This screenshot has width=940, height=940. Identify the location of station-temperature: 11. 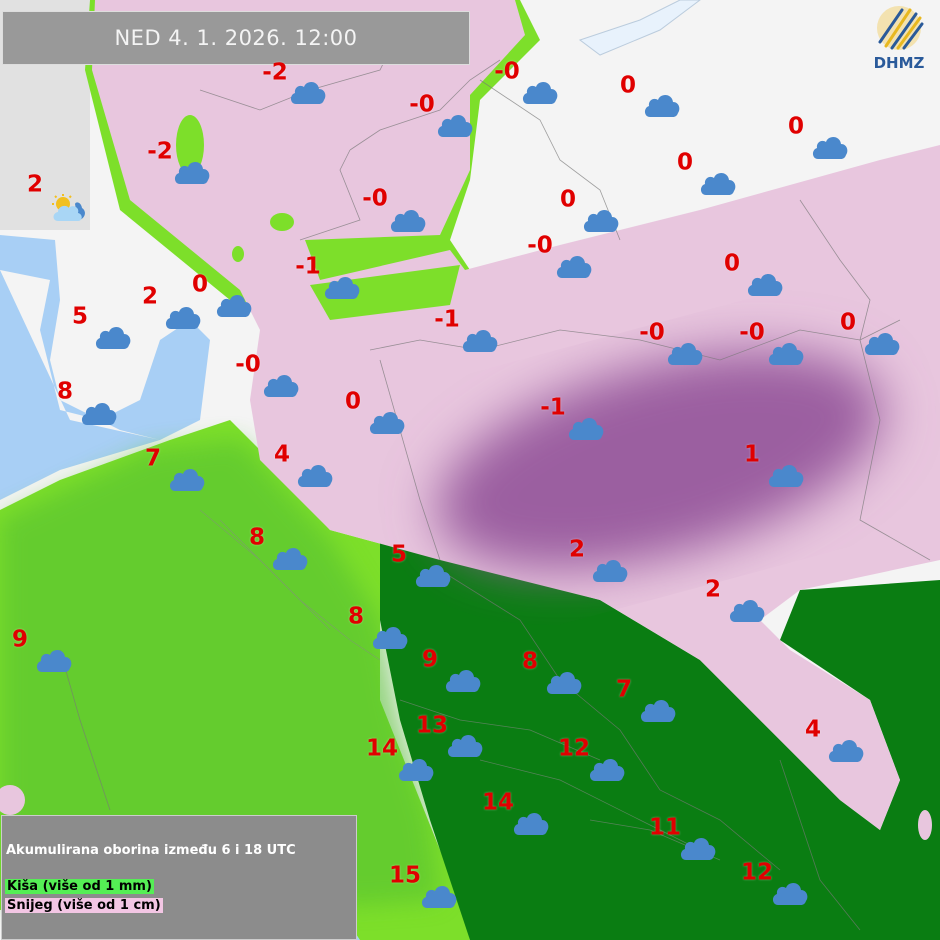
(665, 827).